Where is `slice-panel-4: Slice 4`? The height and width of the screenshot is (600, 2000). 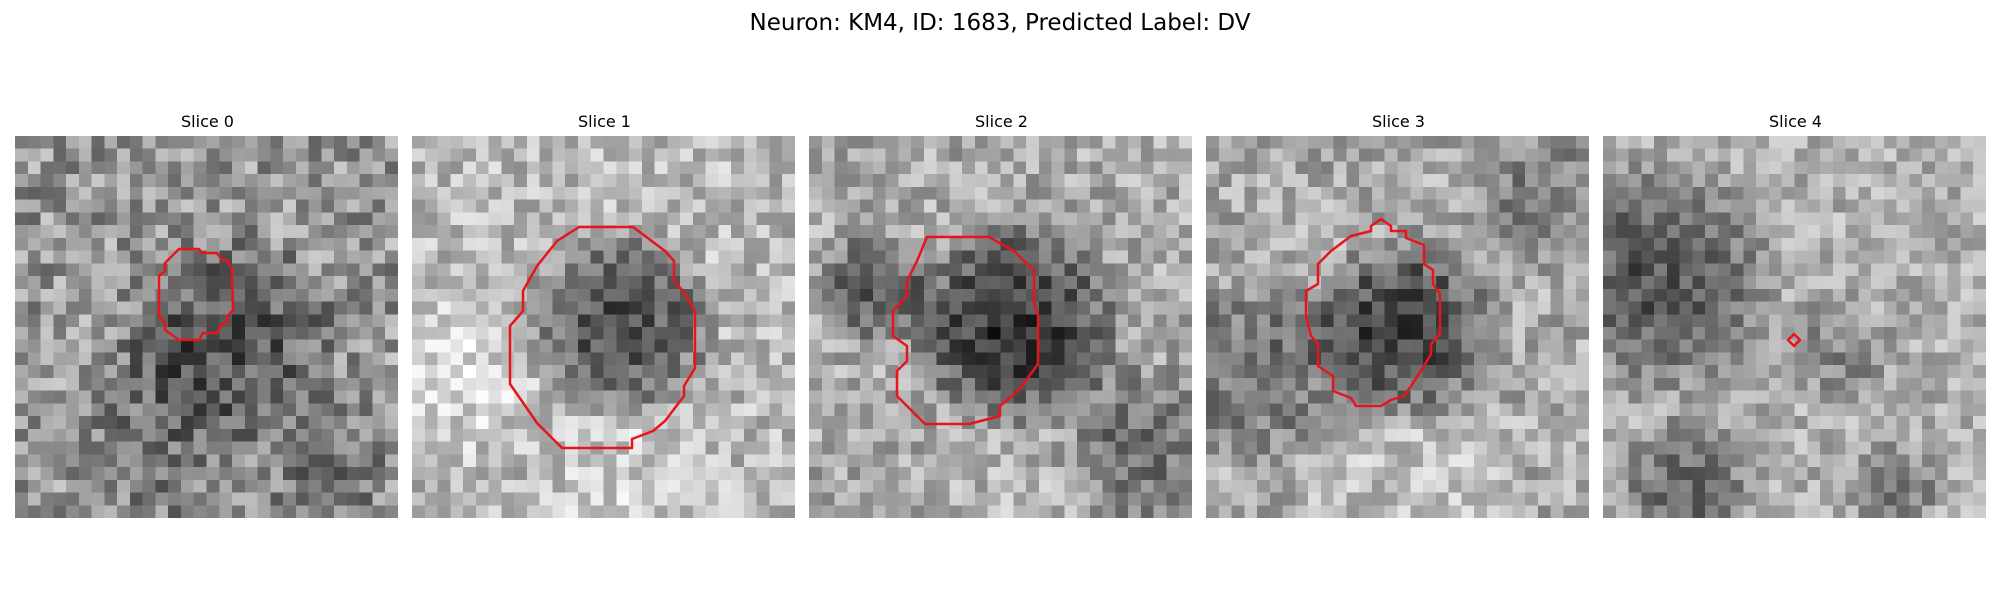 slice-panel-4: Slice 4 is located at coordinates (1795, 314).